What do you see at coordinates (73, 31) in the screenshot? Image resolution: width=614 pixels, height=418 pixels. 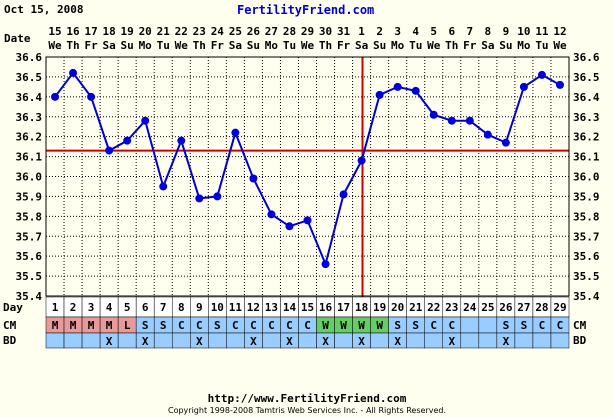 I see `date-label: 16` at bounding box center [73, 31].